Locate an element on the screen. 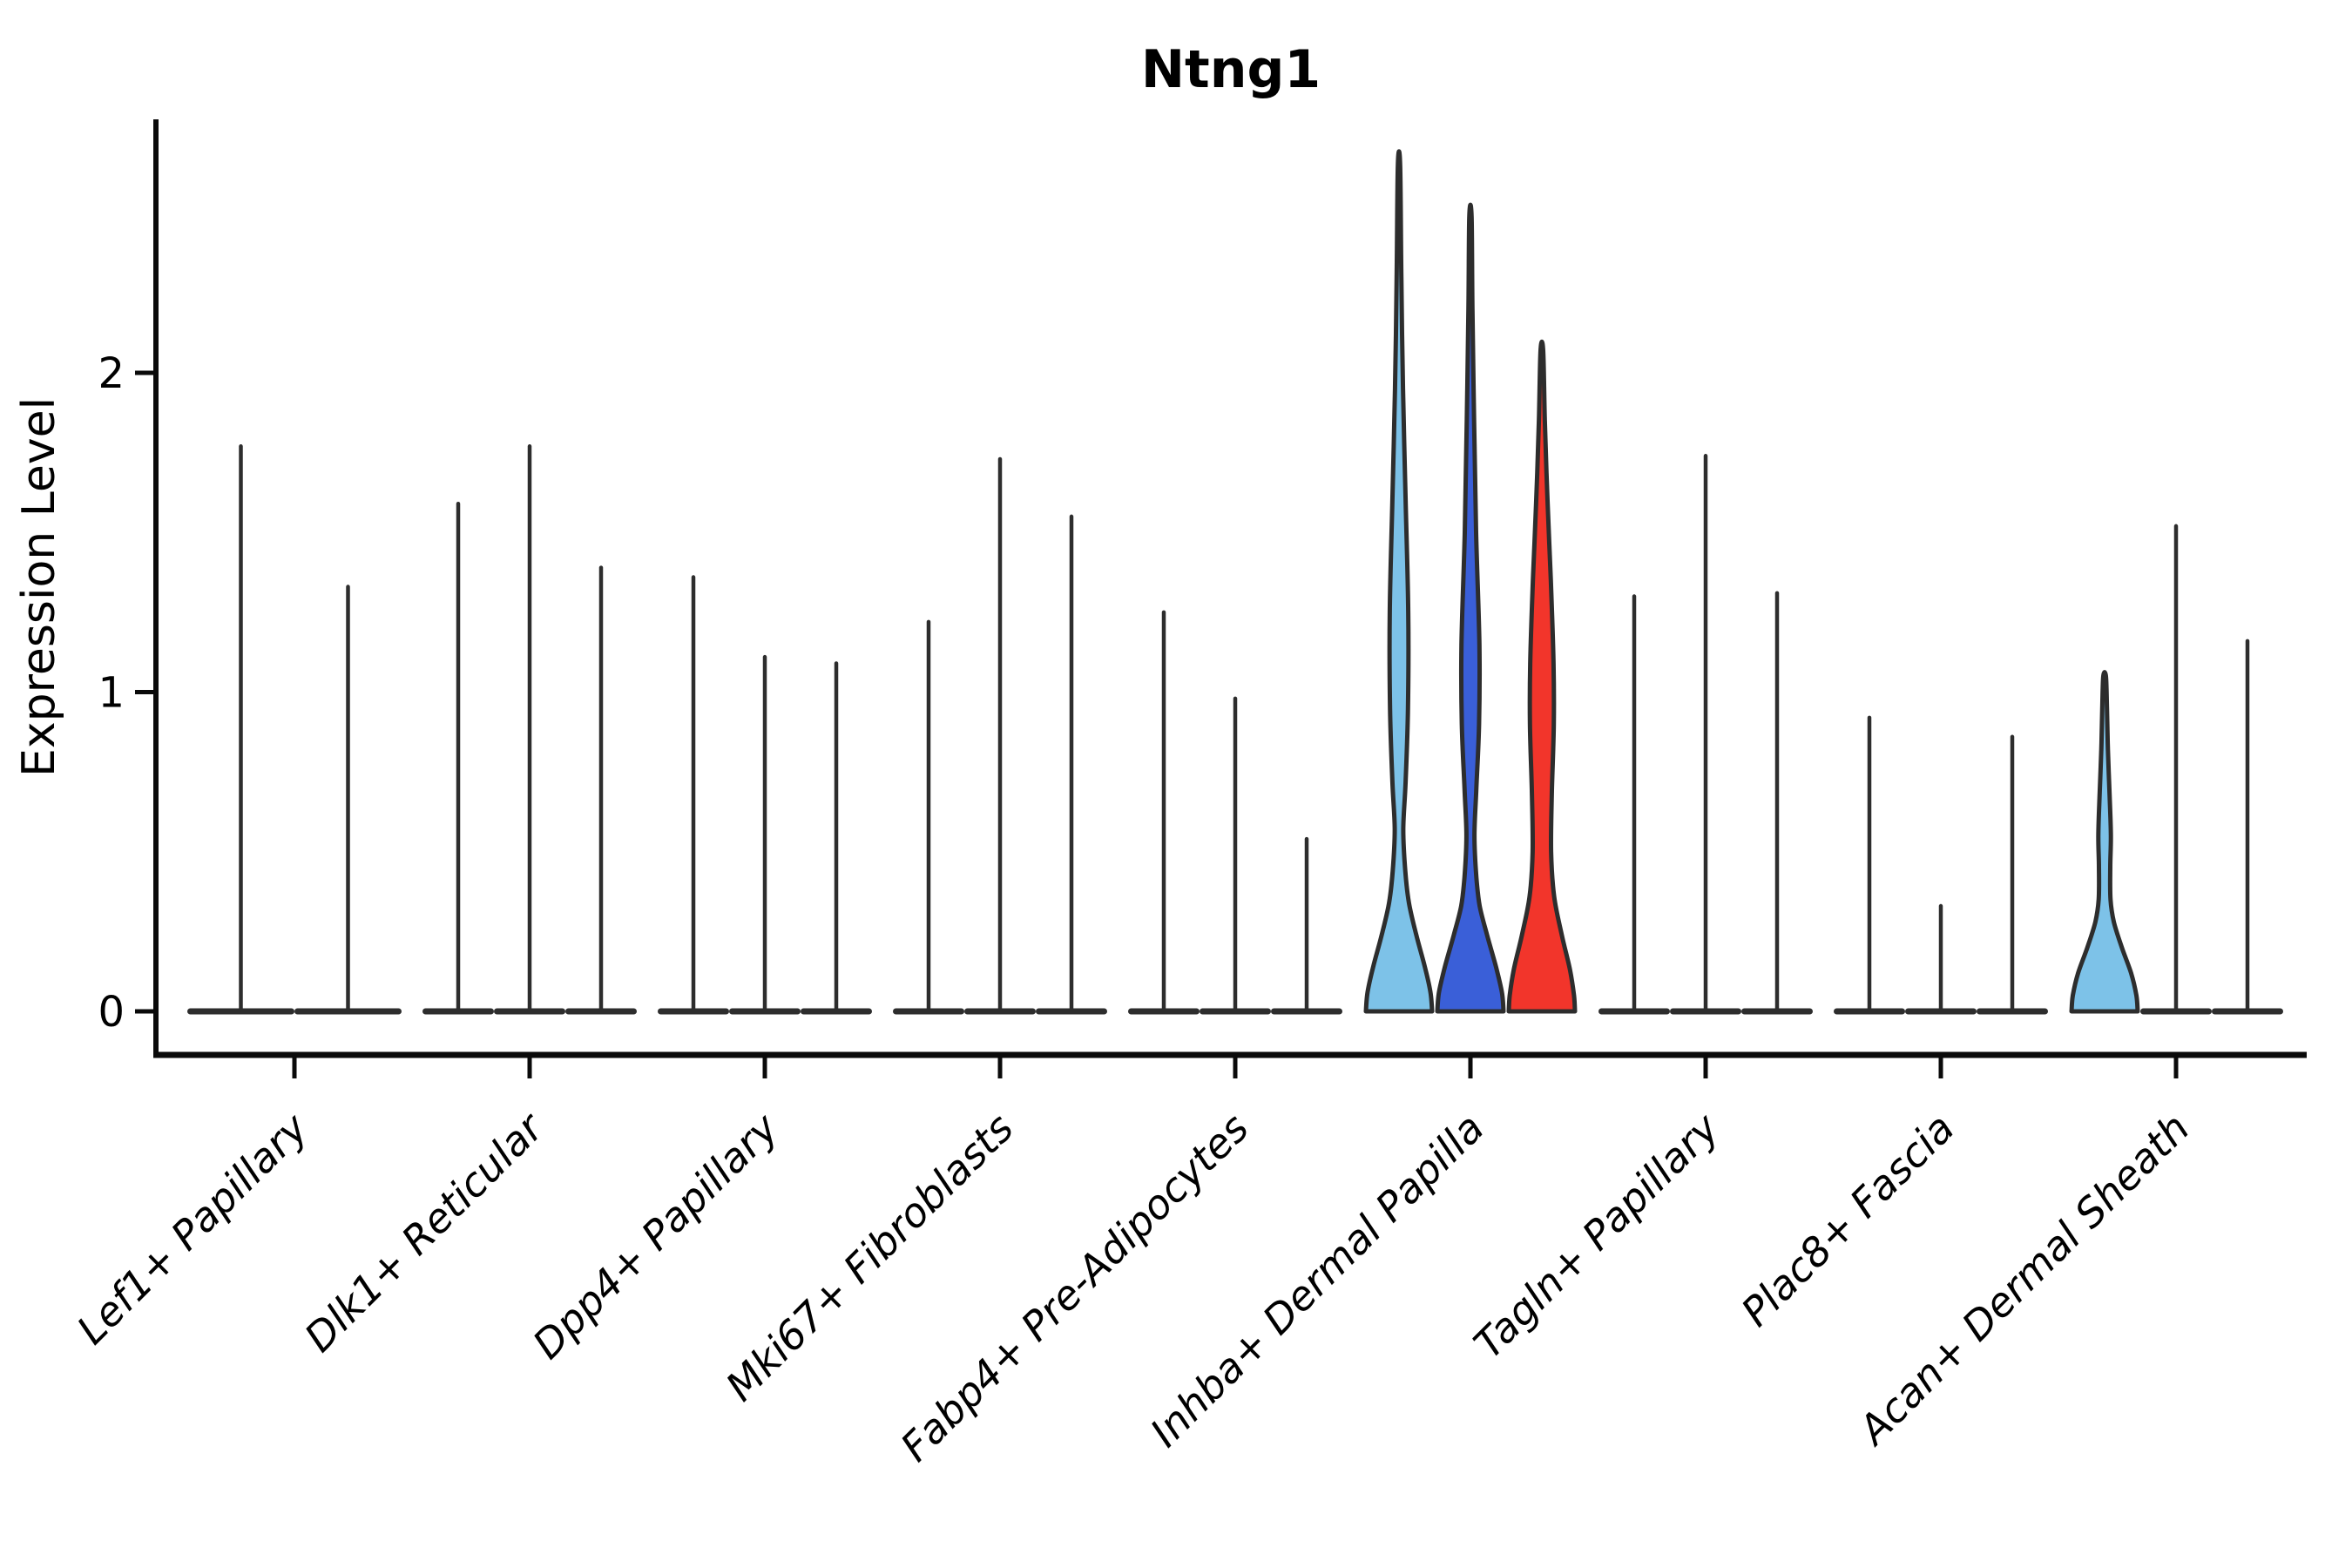 Image resolution: width=2352 pixels, height=1568 pixels. x-tick-label: Dlk1+ Reticular is located at coordinates (425, 1231).